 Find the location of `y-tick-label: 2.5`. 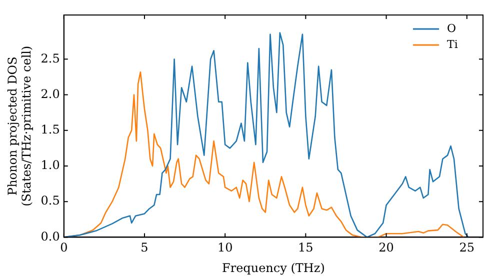

y-tick-label: 2.5 is located at coordinates (50, 58).